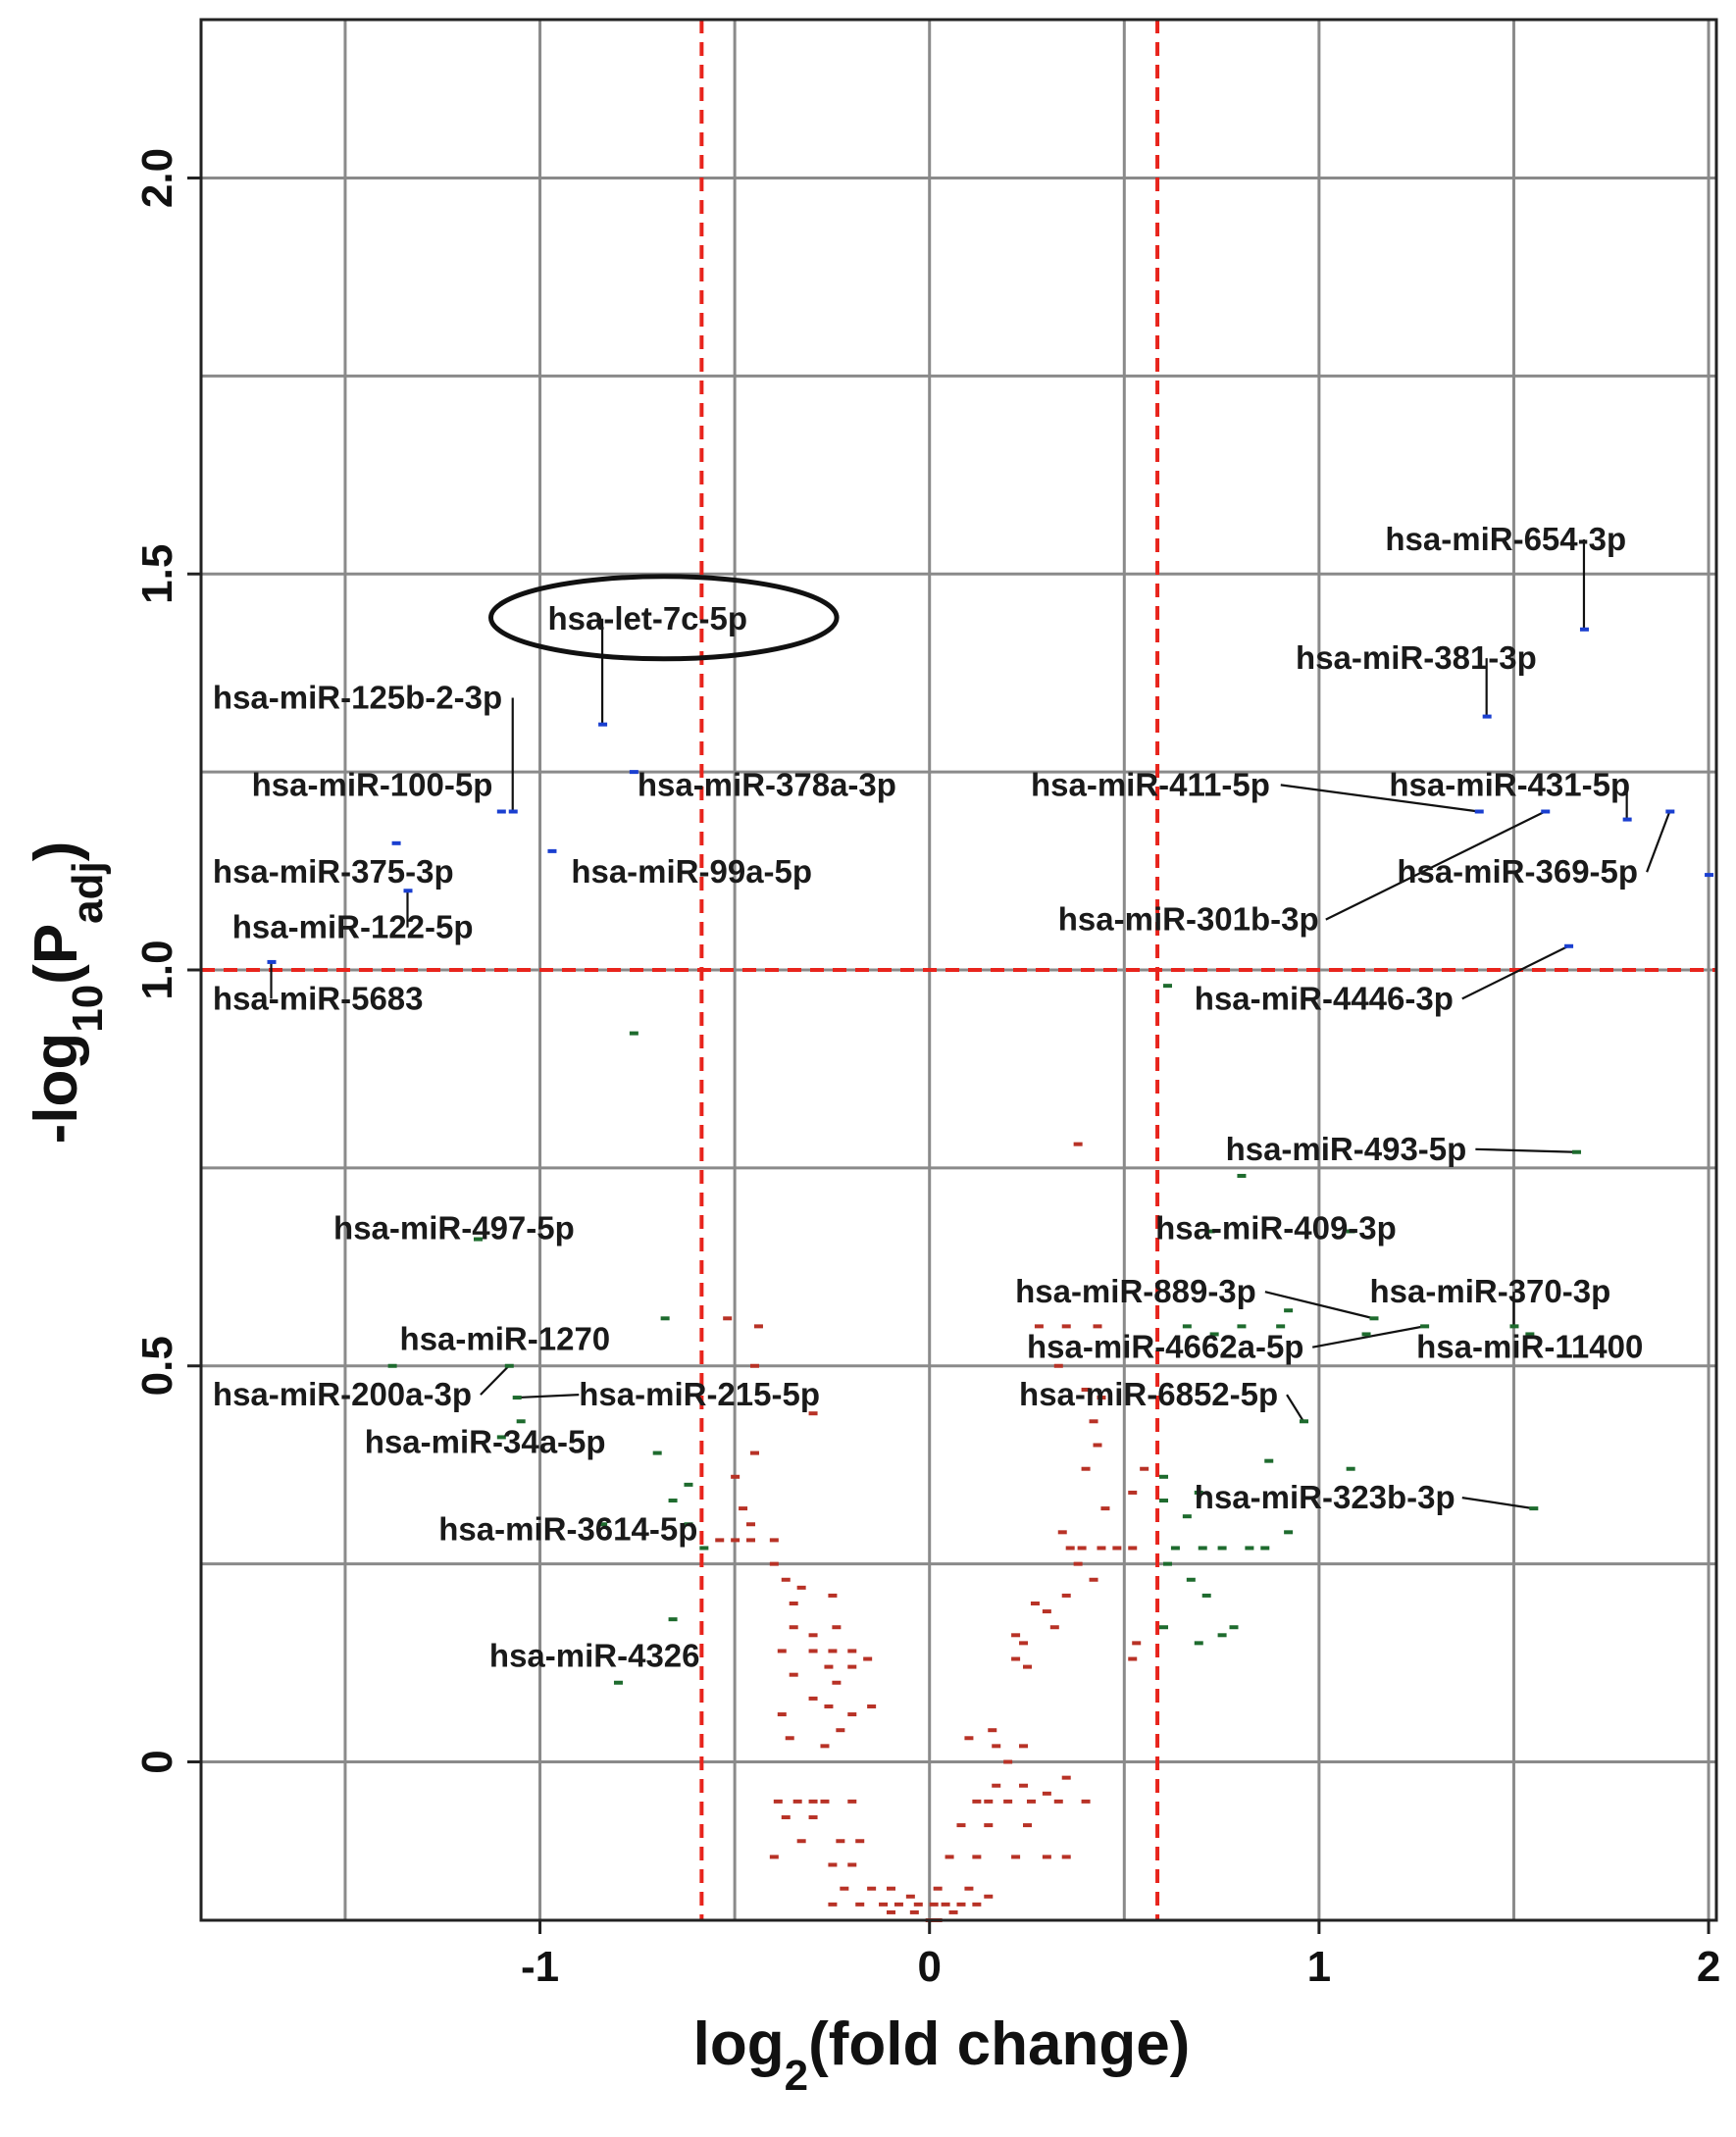 This screenshot has height=2137, width=1736. Describe the element at coordinates (88, 892) in the screenshot. I see `y-axis-title-sub2: adj` at that location.